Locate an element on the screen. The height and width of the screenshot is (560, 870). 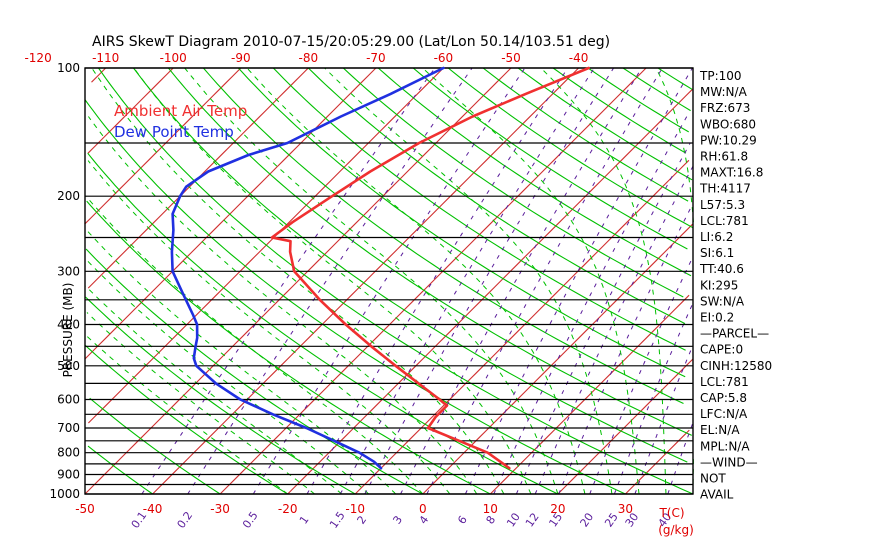
parameter-item: CAP:5.8 is located at coordinates (723, 398).